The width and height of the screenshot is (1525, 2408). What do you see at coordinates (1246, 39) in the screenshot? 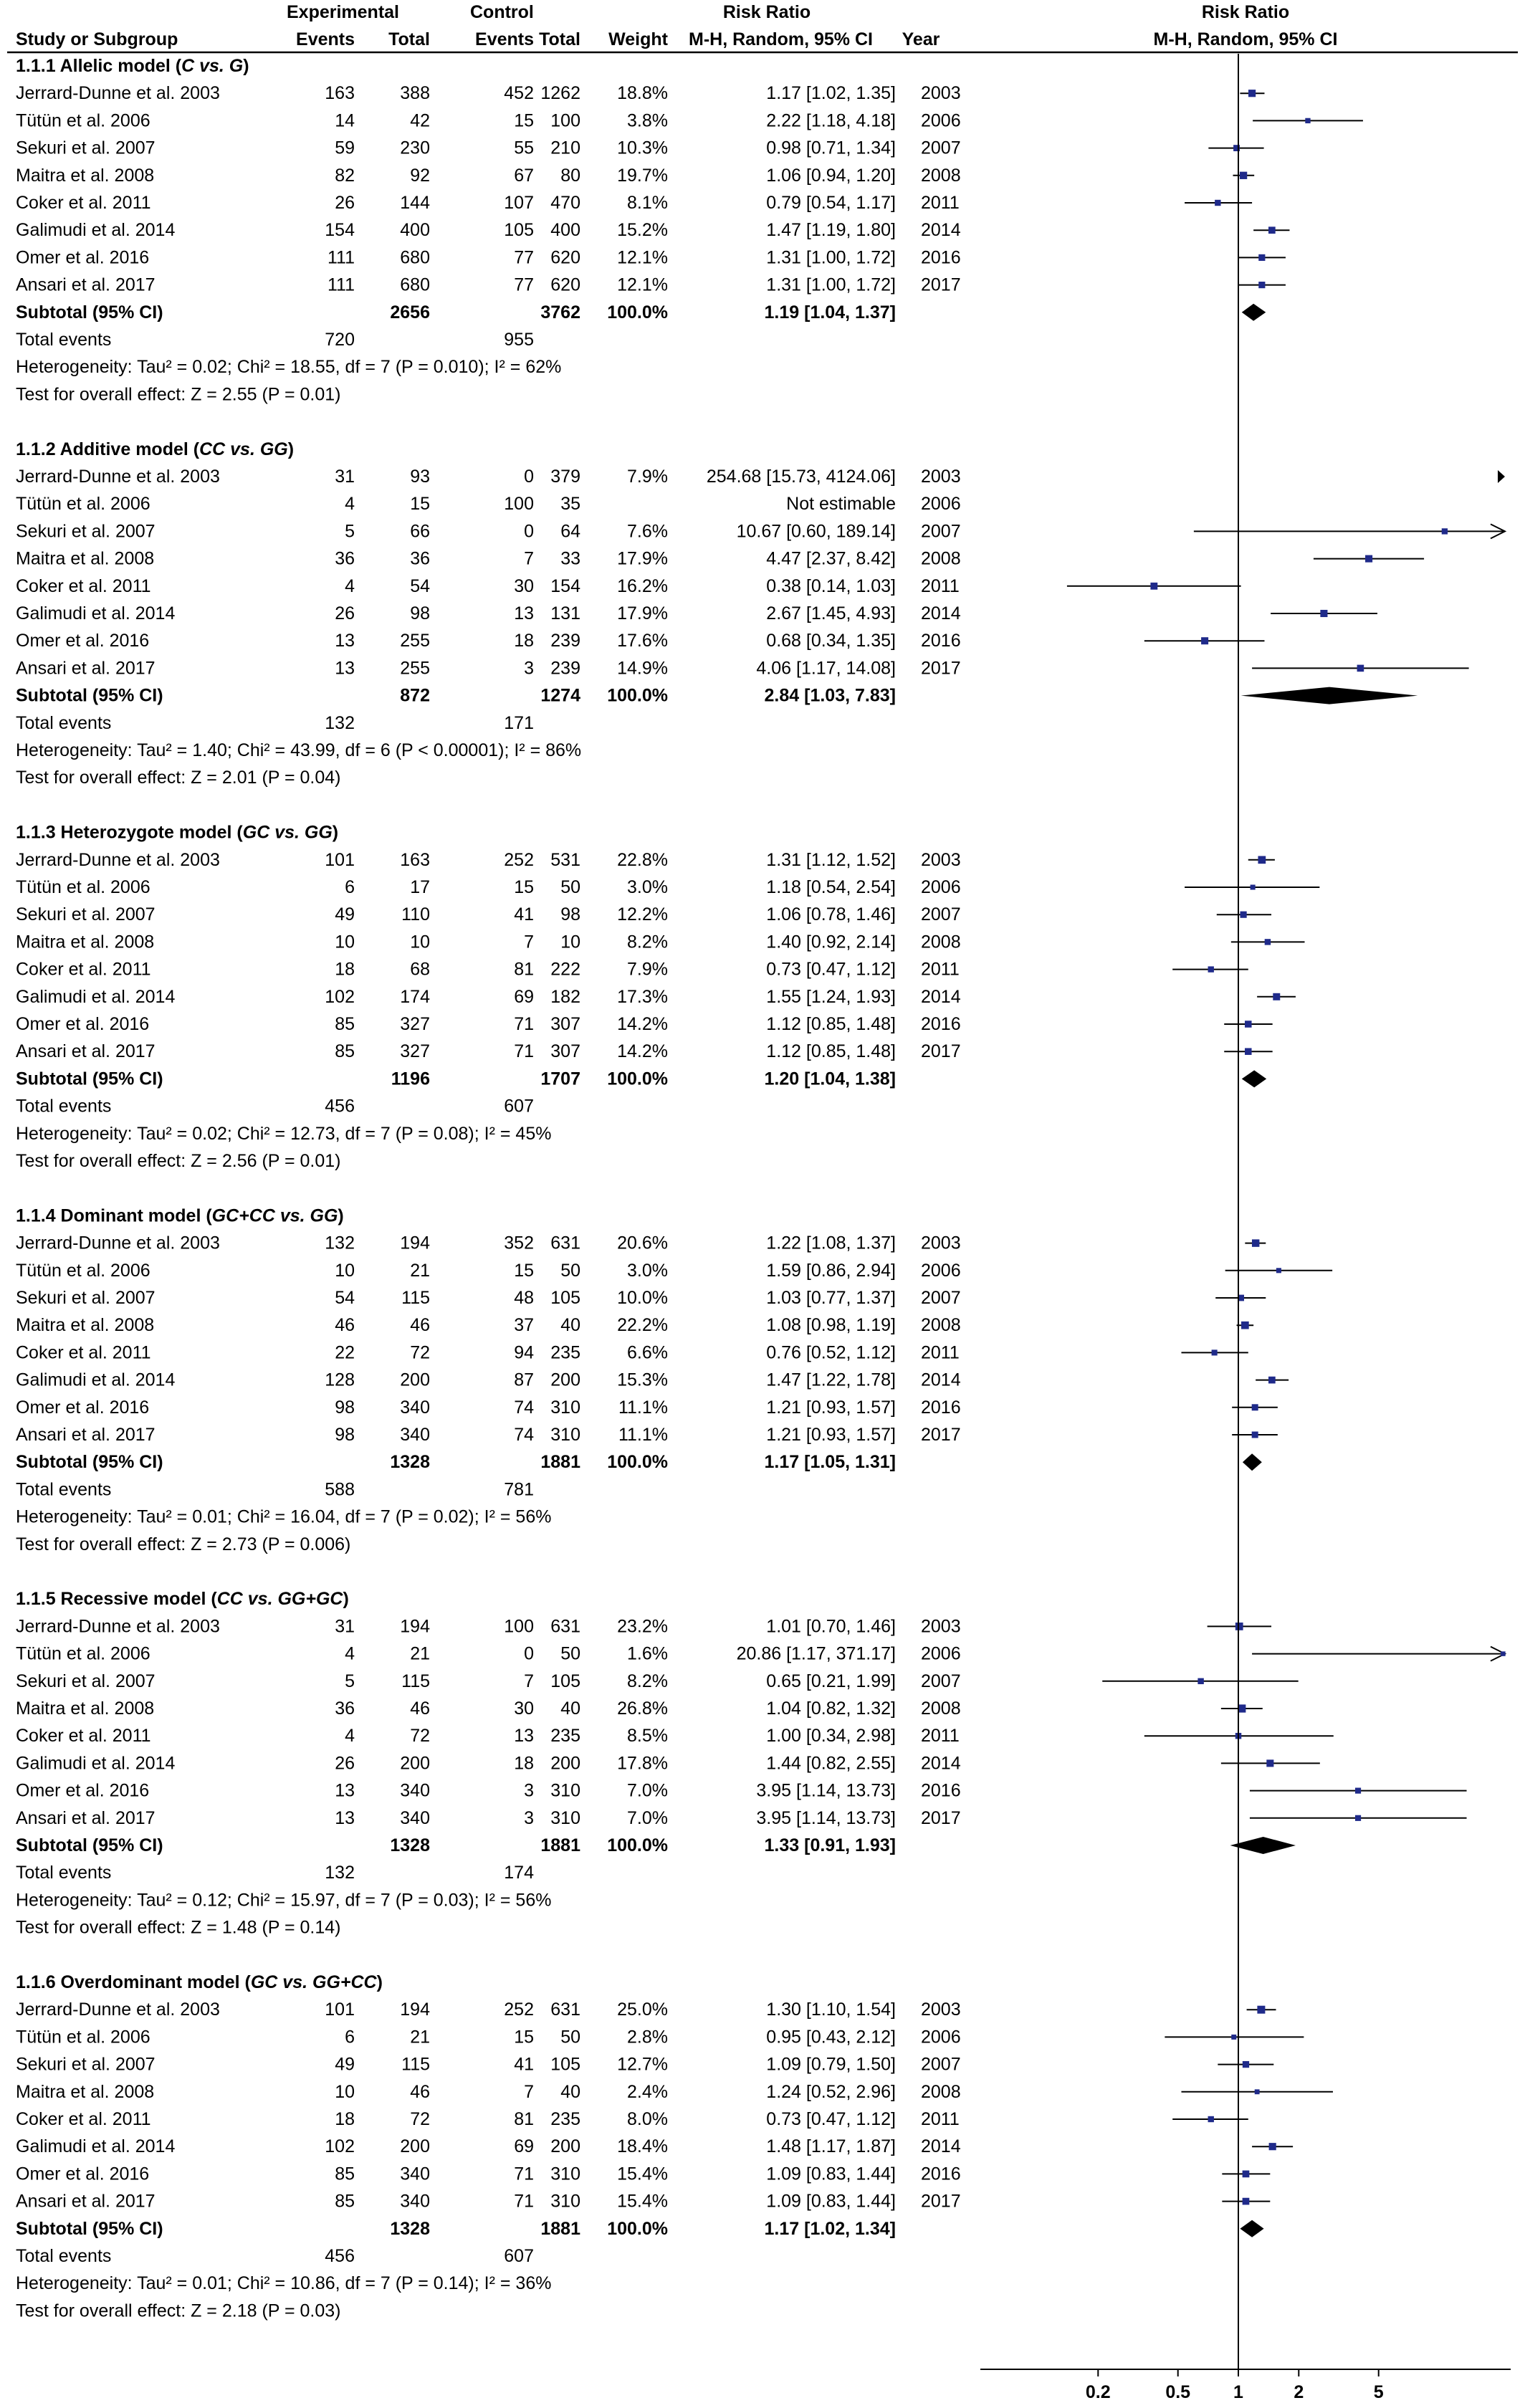
I see `method-plot-header: M-H, Random, 95% CI` at bounding box center [1246, 39].